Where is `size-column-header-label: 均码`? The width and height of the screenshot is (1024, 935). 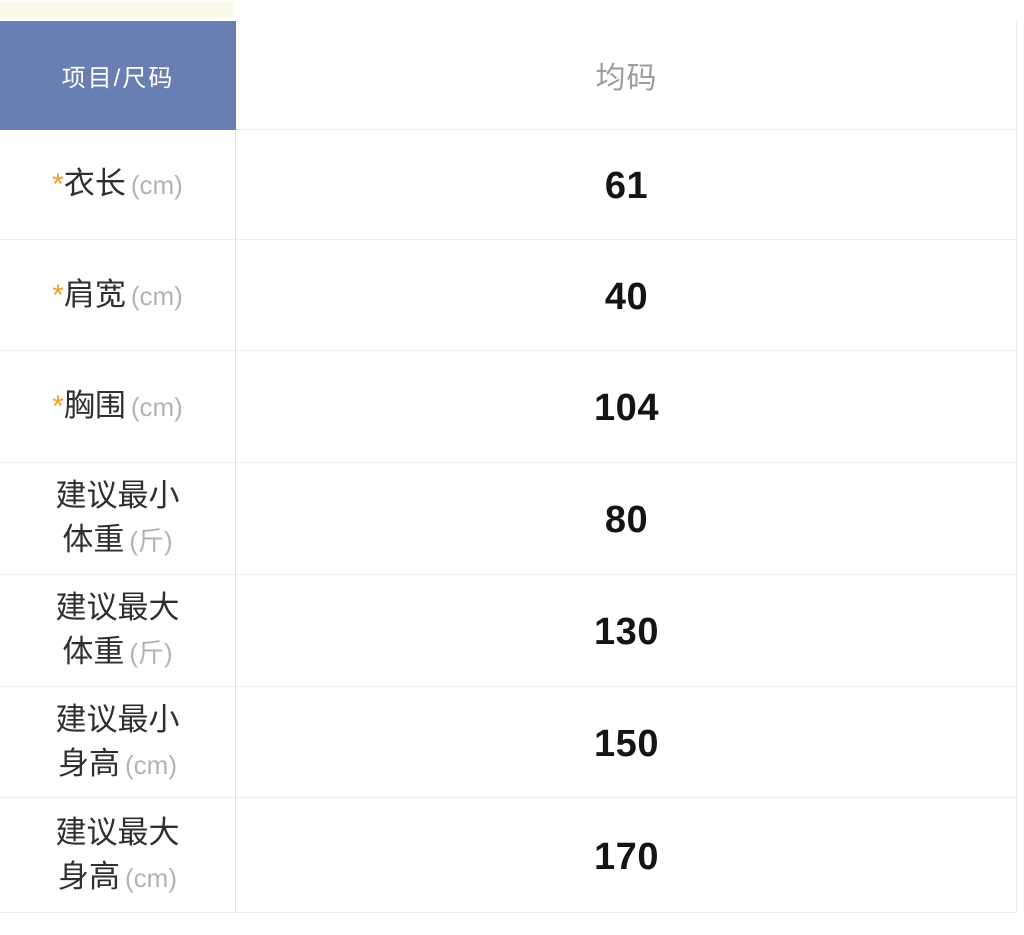 size-column-header-label: 均码 is located at coordinates (626, 78).